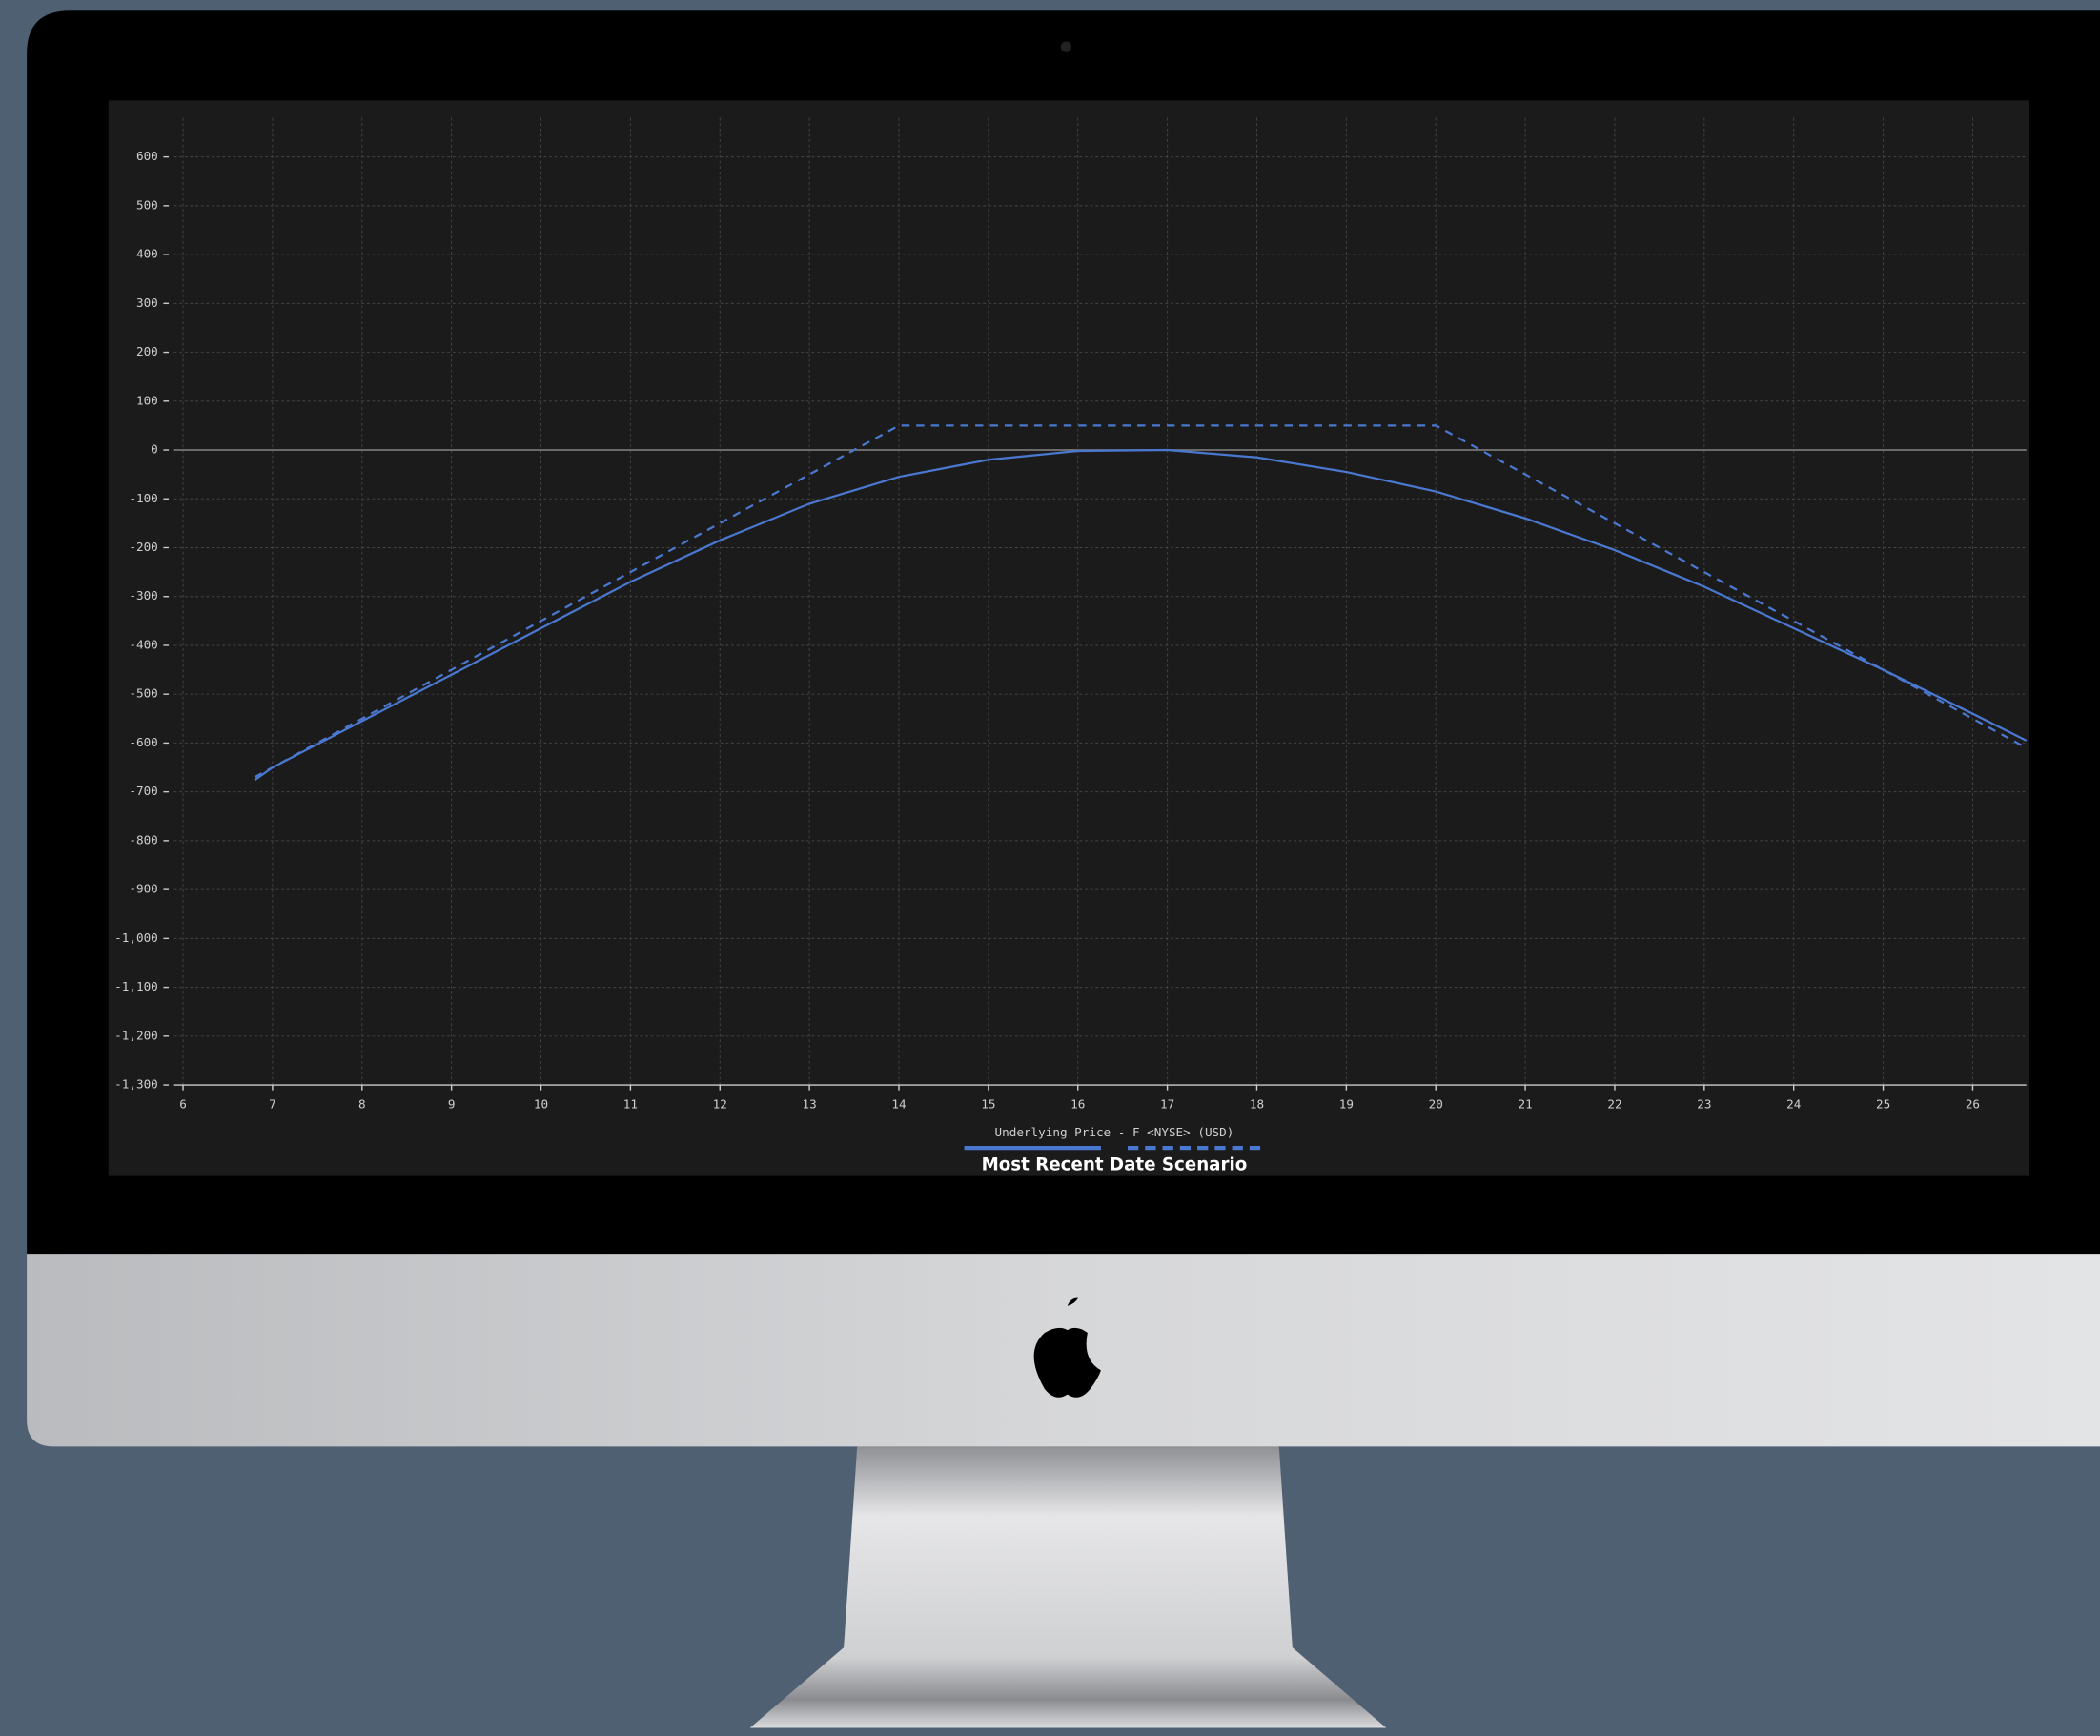 This screenshot has height=1736, width=2100. I want to click on x-tick-label: 14, so click(898, 1104).